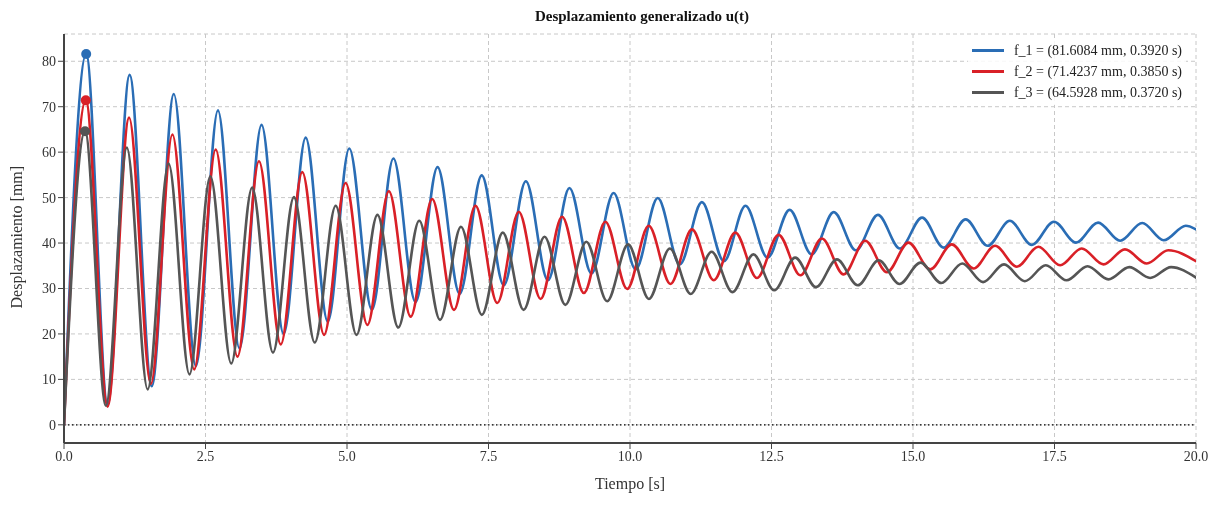 This screenshot has width=1224, height=505. What do you see at coordinates (347, 456) in the screenshot?
I see `x-tick-label: 5.0` at bounding box center [347, 456].